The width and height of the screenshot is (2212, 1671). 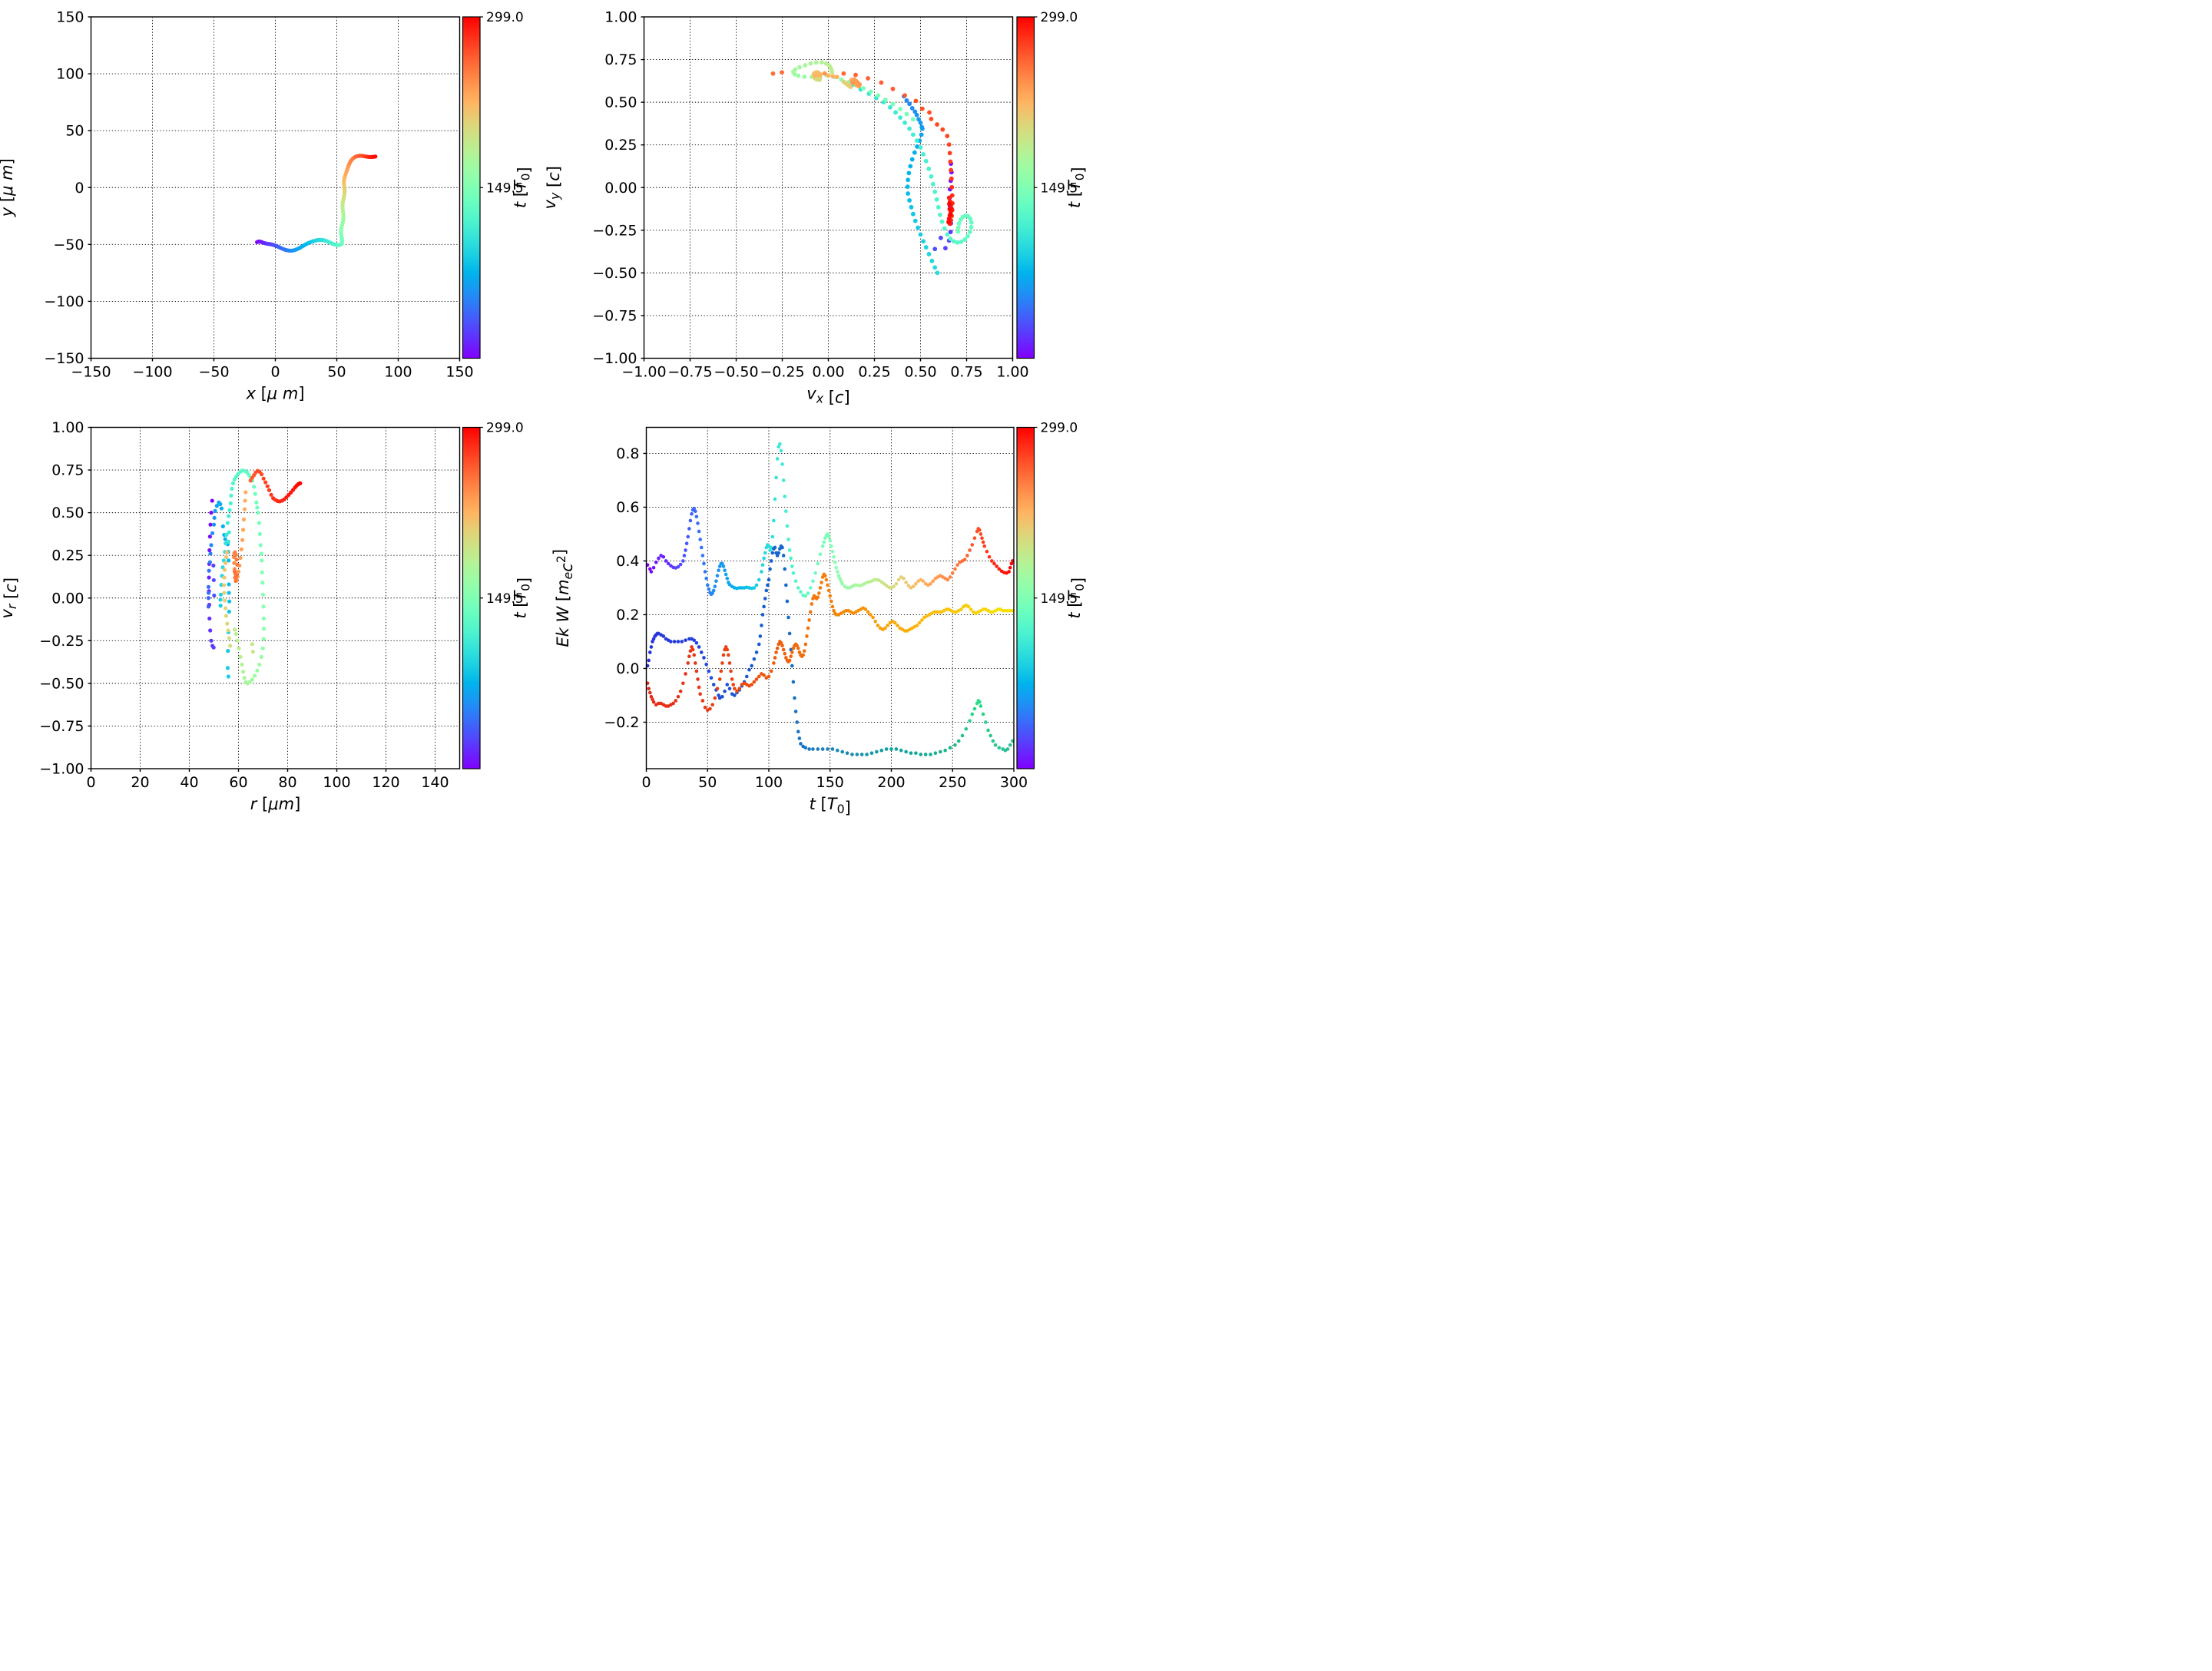 What do you see at coordinates (258, 195) in the screenshot?
I see `ticks: −150 −100 −50 0 50 100 150 150 100 50 0 −50 −100 −150` at bounding box center [258, 195].